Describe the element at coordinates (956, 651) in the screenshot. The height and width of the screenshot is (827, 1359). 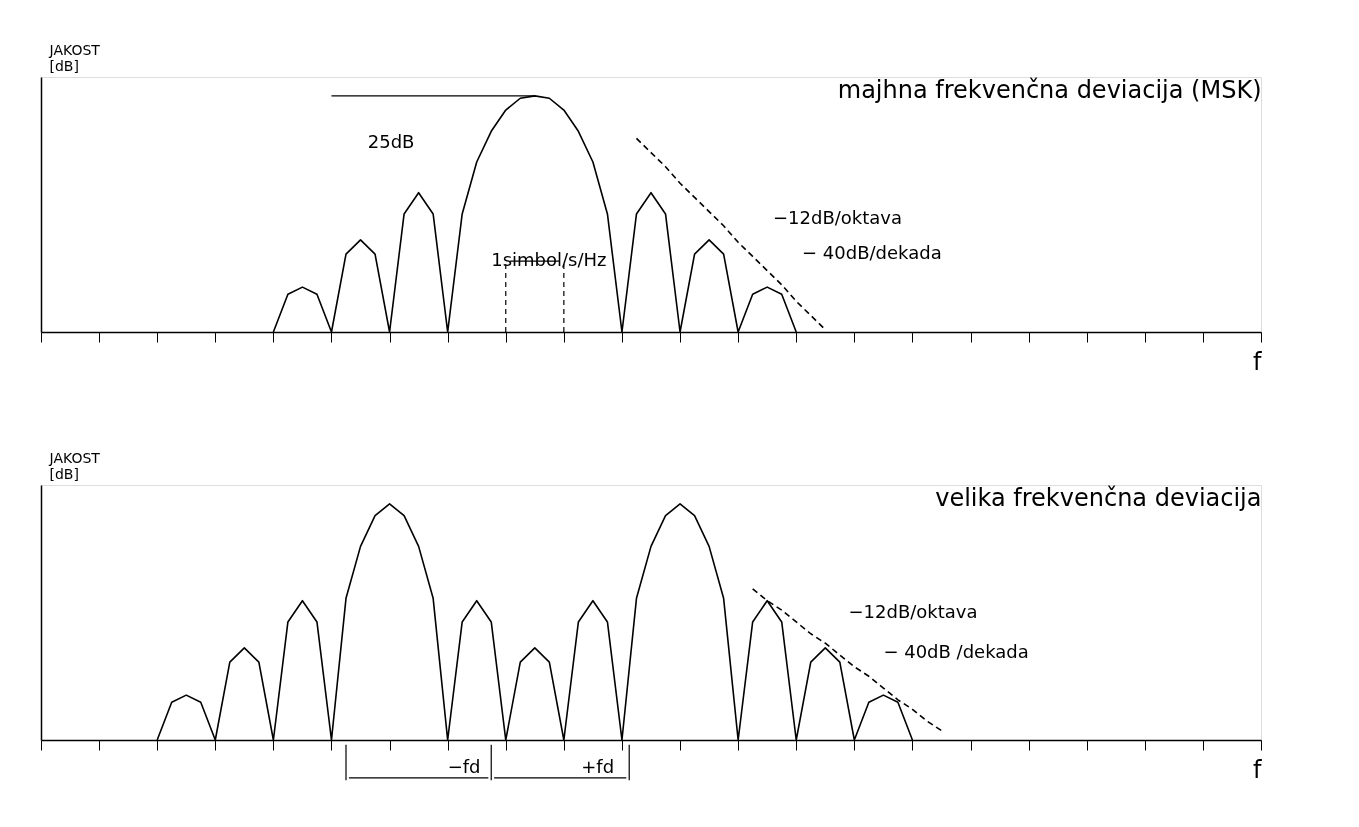
I see `annotation: − 40dB /dekada` at that location.